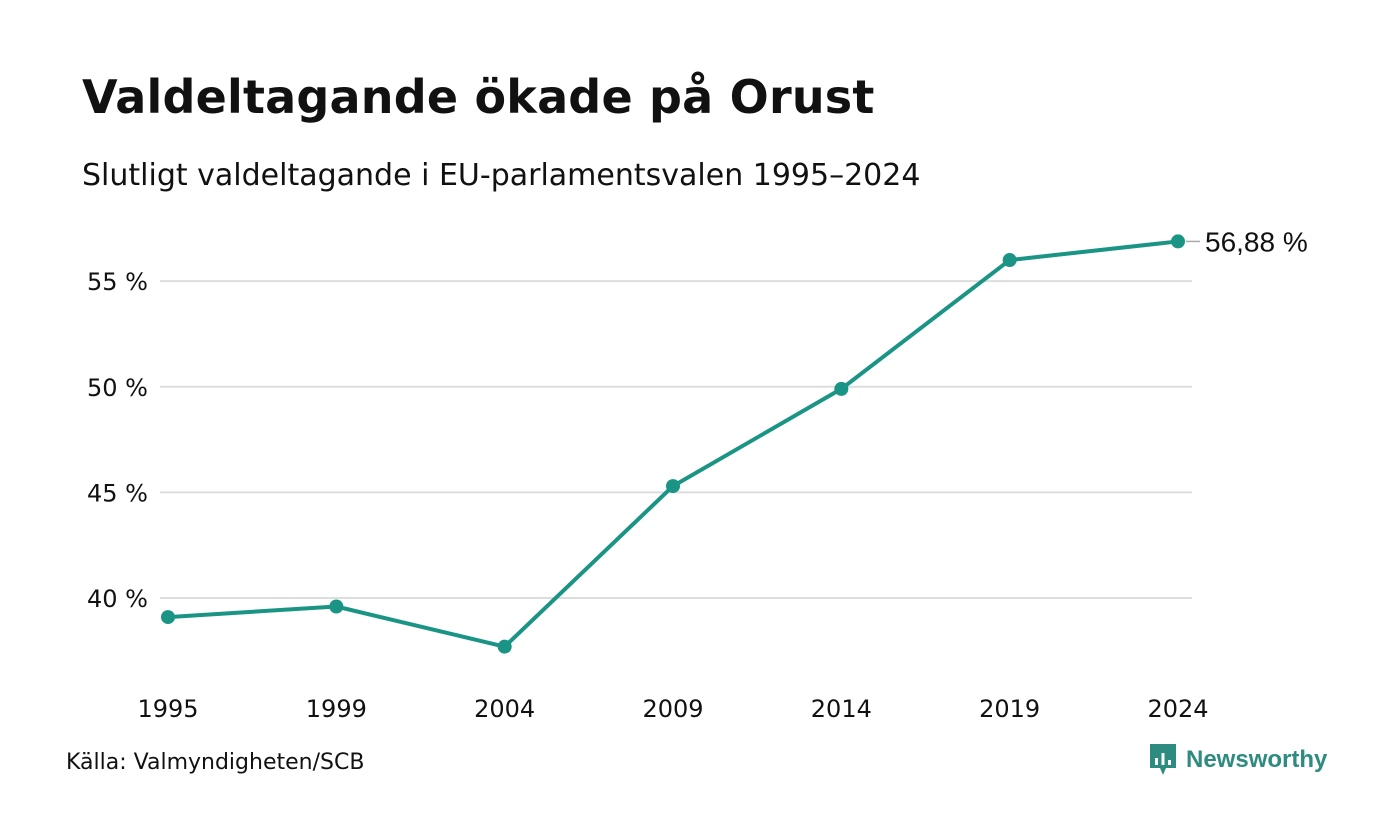  I want to click on y-tick-label: 40 %, so click(117, 599).